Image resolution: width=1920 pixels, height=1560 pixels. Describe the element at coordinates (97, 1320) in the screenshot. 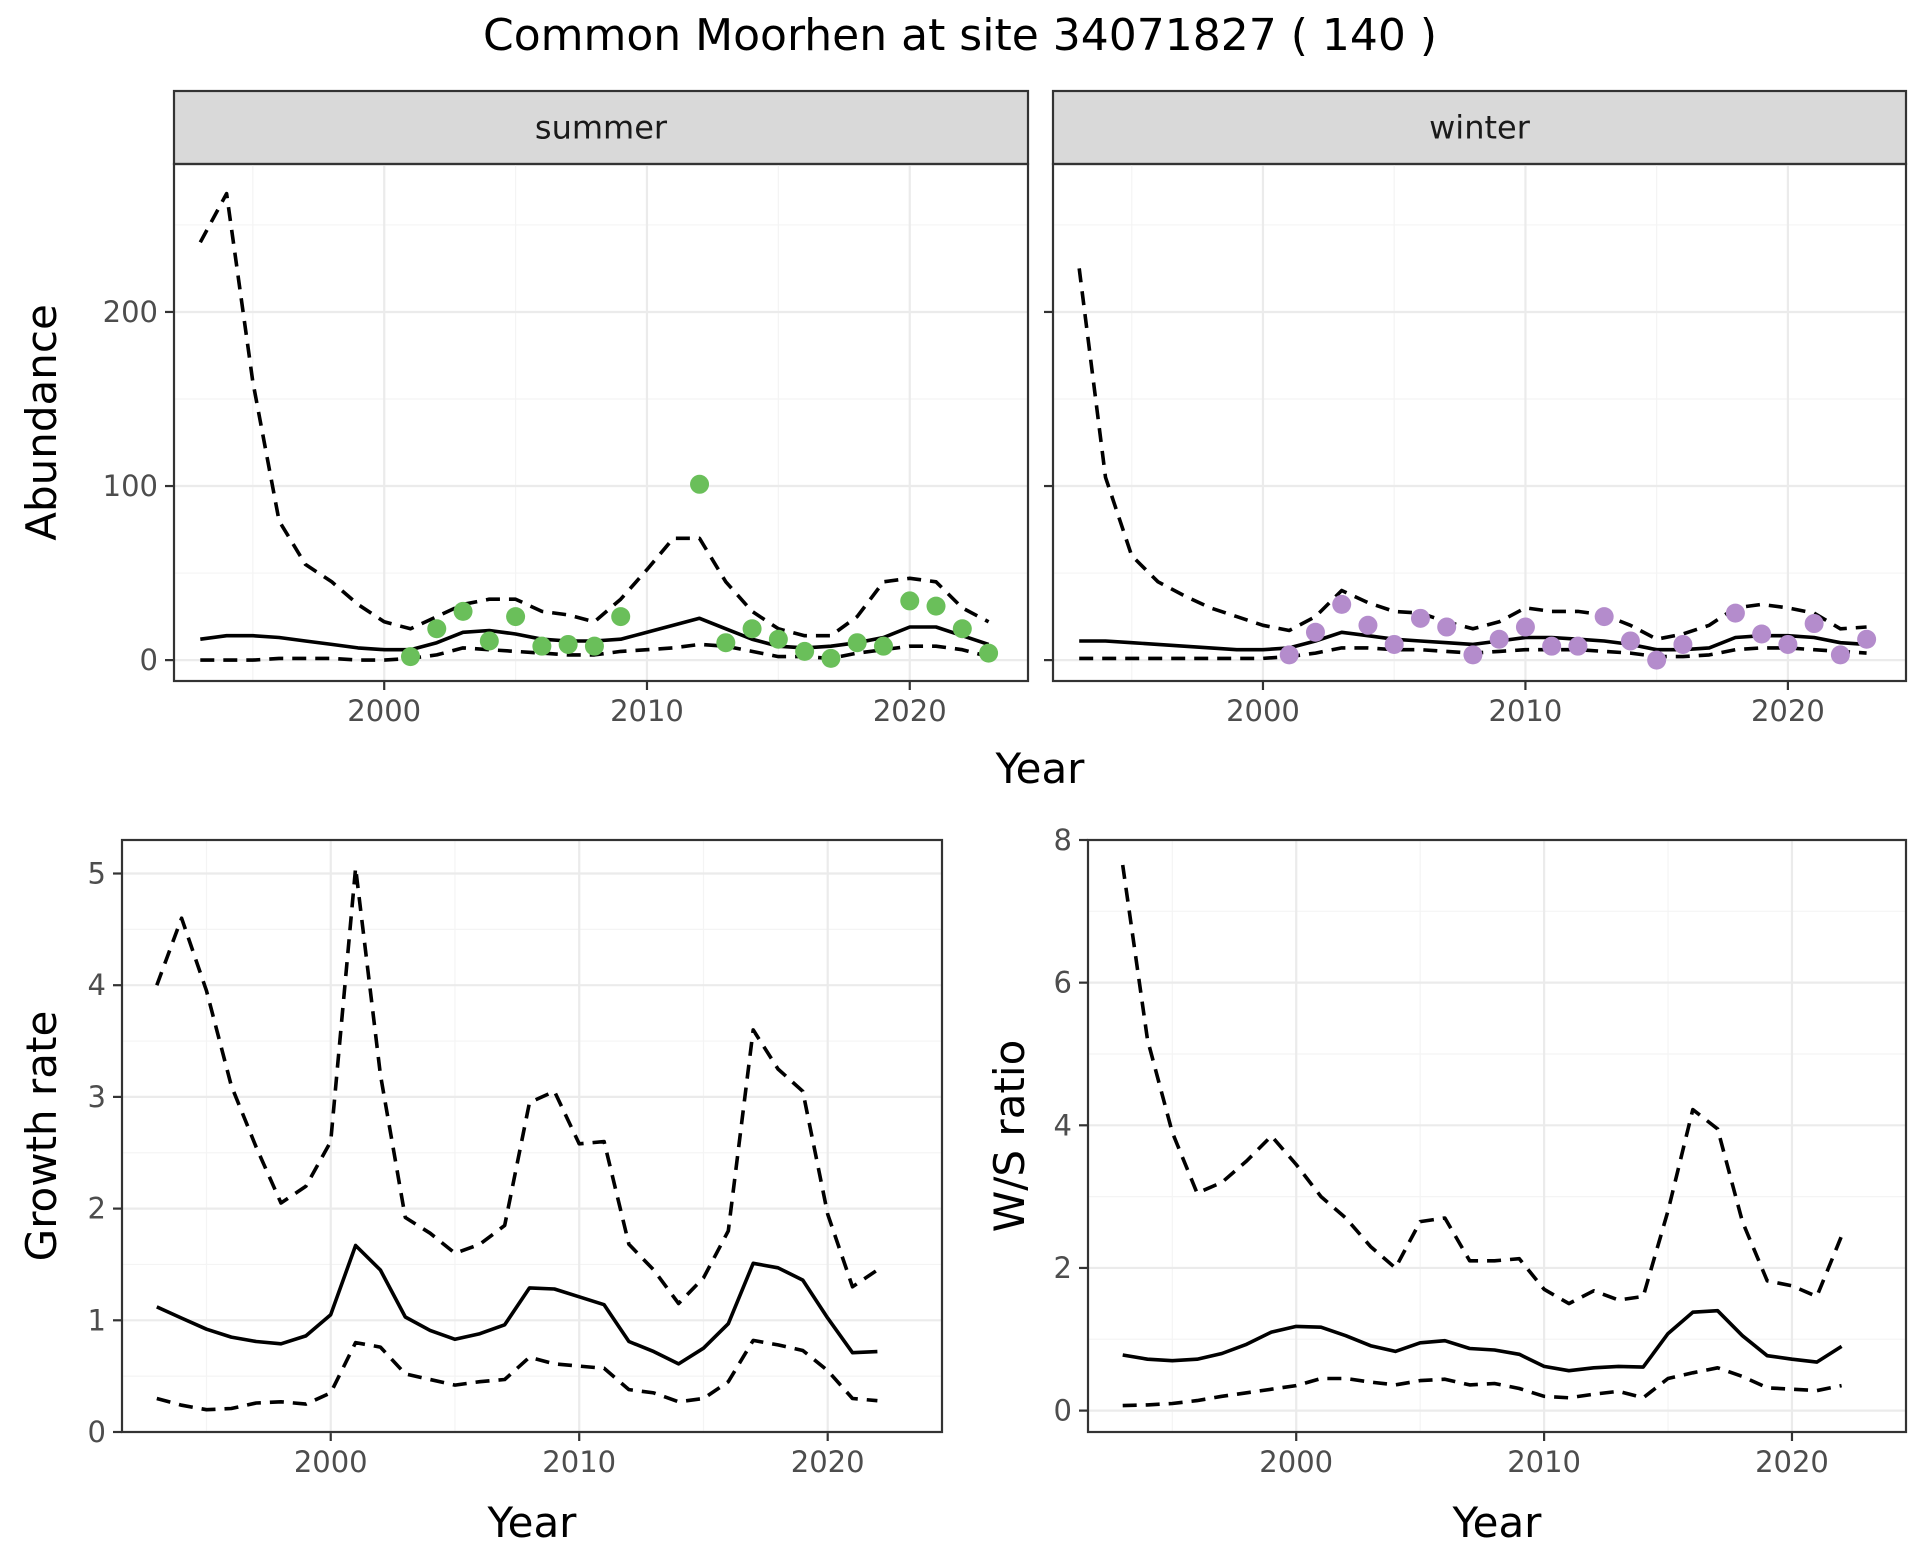

I see `y-tick-label: 1` at that location.